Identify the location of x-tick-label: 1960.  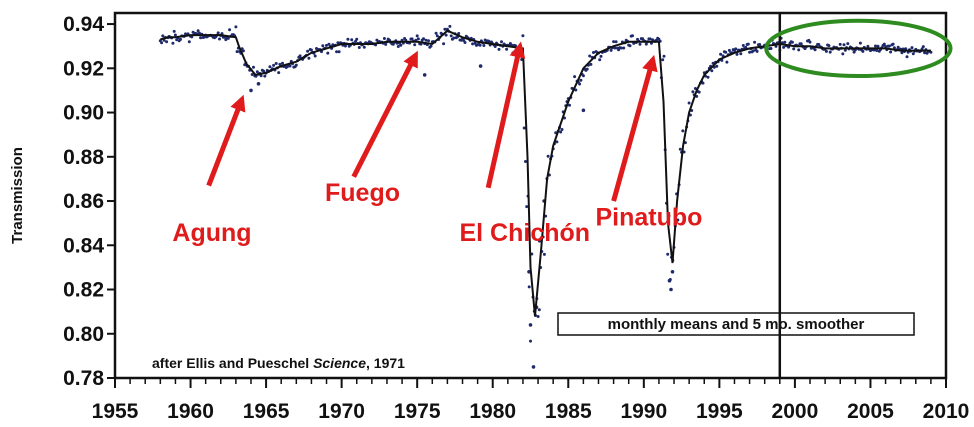
(190, 411).